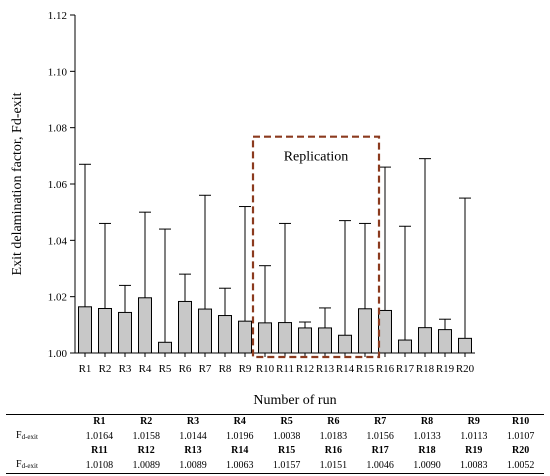 The height and width of the screenshot is (476, 550). Describe the element at coordinates (365, 369) in the screenshot. I see `x-tick-label: R15` at that location.